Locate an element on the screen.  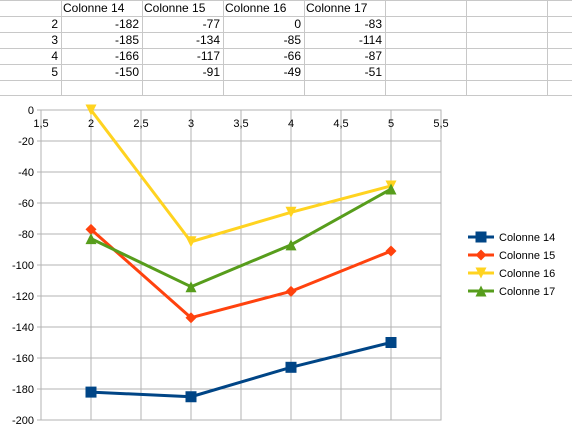
x-tick-label: 1,5 is located at coordinates (40, 124).